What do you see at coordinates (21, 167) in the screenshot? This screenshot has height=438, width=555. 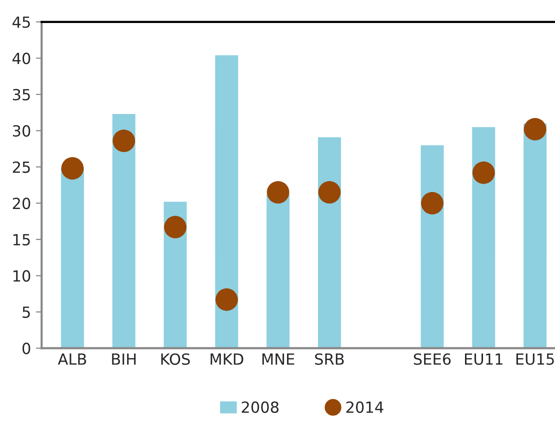 I see `y-tick-label: 25` at bounding box center [21, 167].